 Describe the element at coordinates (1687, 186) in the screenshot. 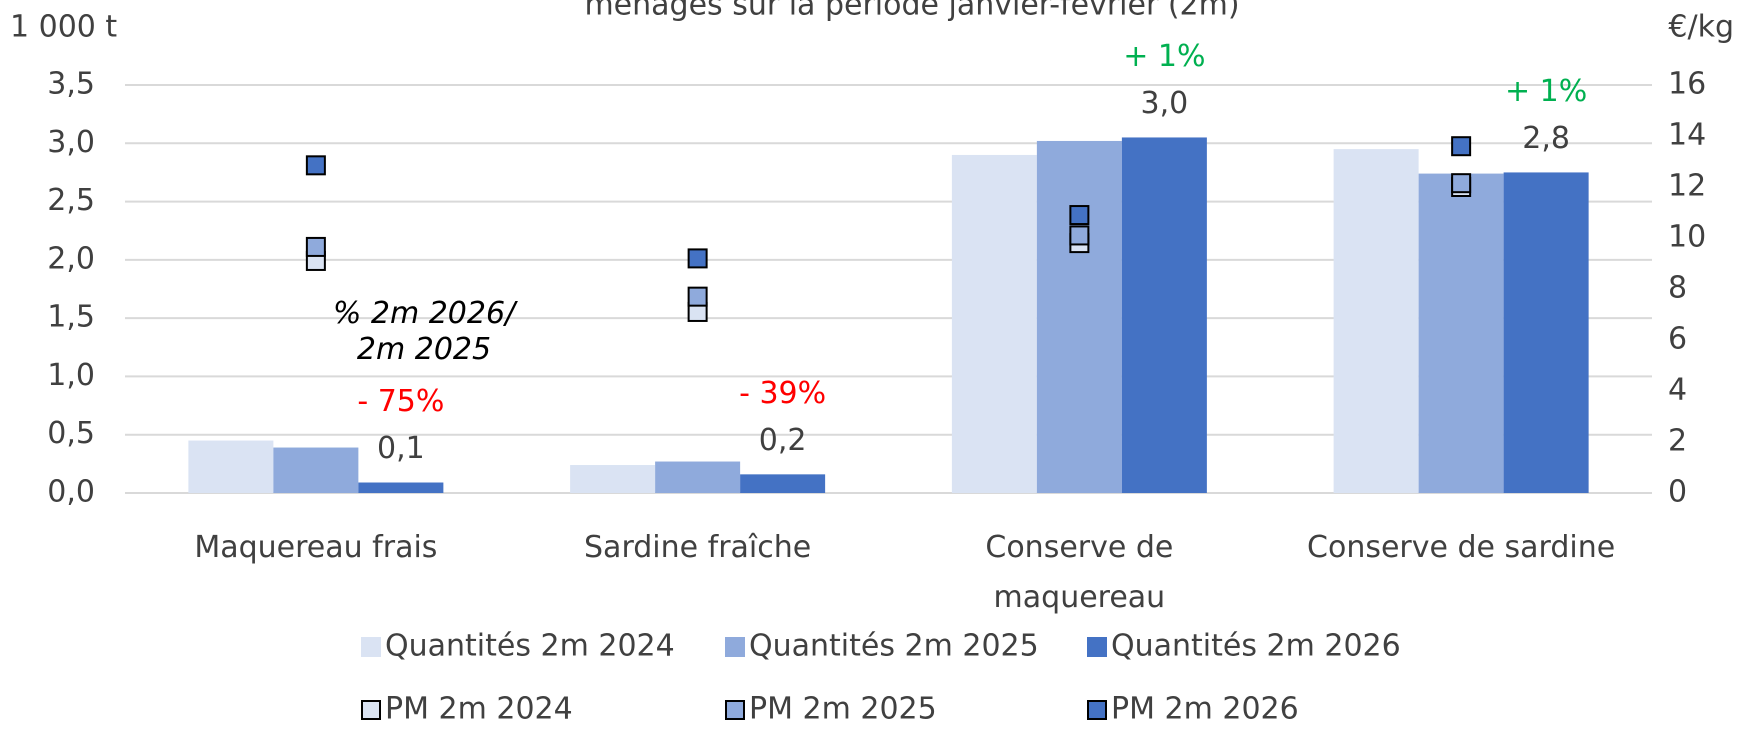

I see `y2-tick-label: 12` at that location.